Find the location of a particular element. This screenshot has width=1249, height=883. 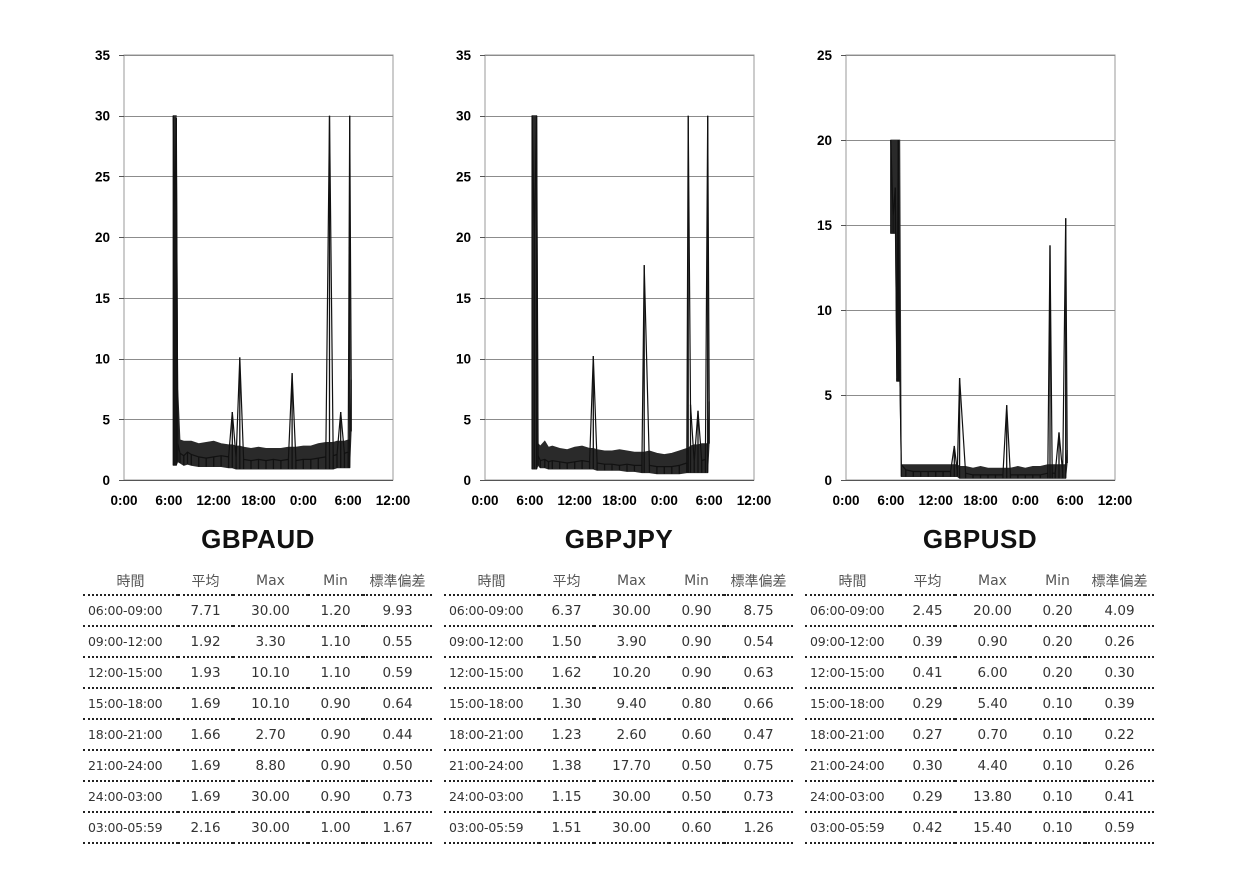

value-cell: 1.92 is located at coordinates (205, 642).